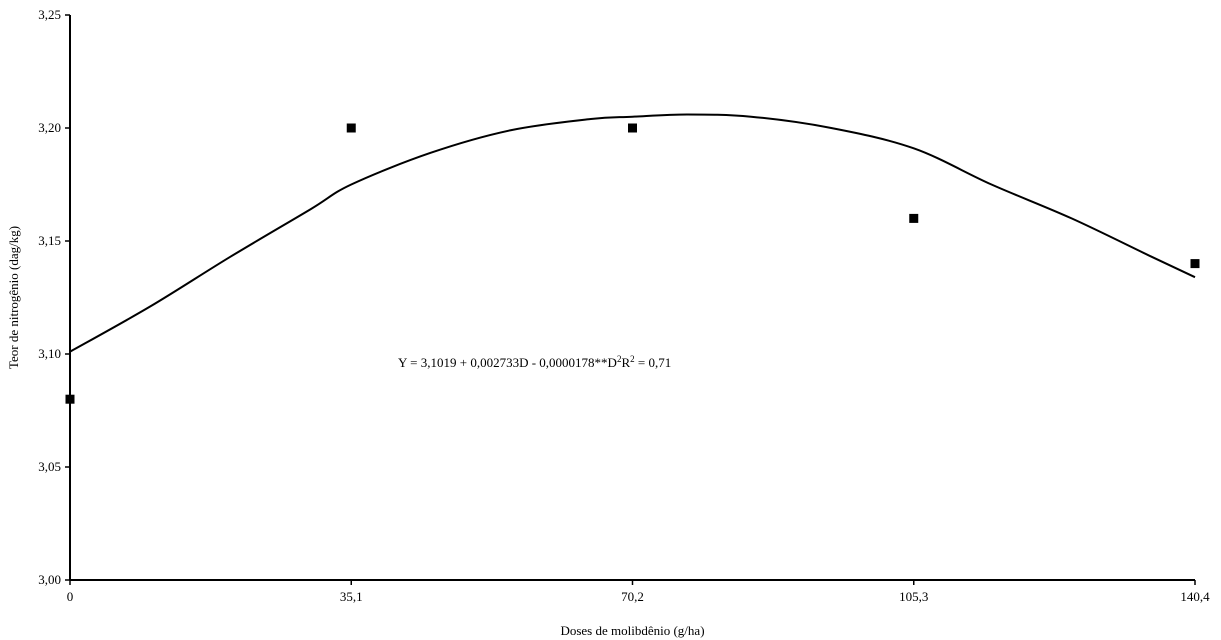  Describe the element at coordinates (70, 596) in the screenshot. I see `x-tick-label: 0` at that location.